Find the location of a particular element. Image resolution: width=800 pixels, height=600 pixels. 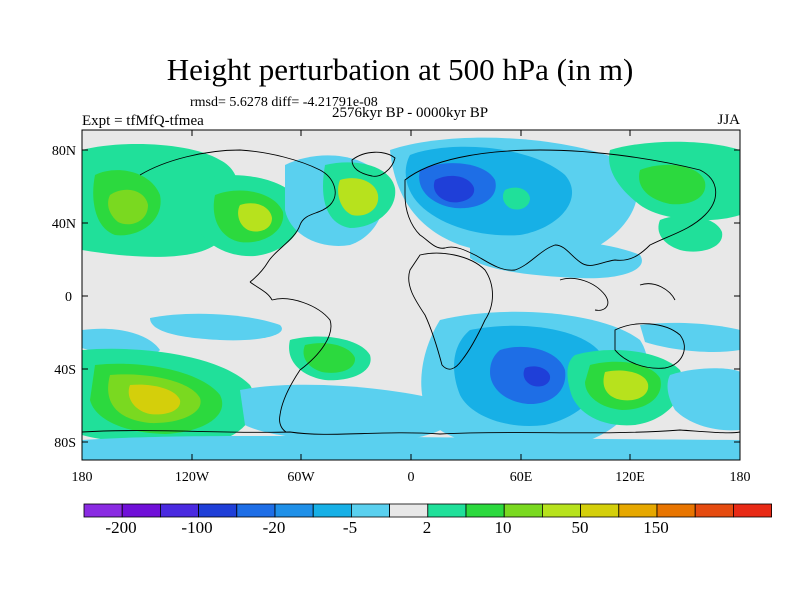

lon-label: 0 is located at coordinates (411, 477).